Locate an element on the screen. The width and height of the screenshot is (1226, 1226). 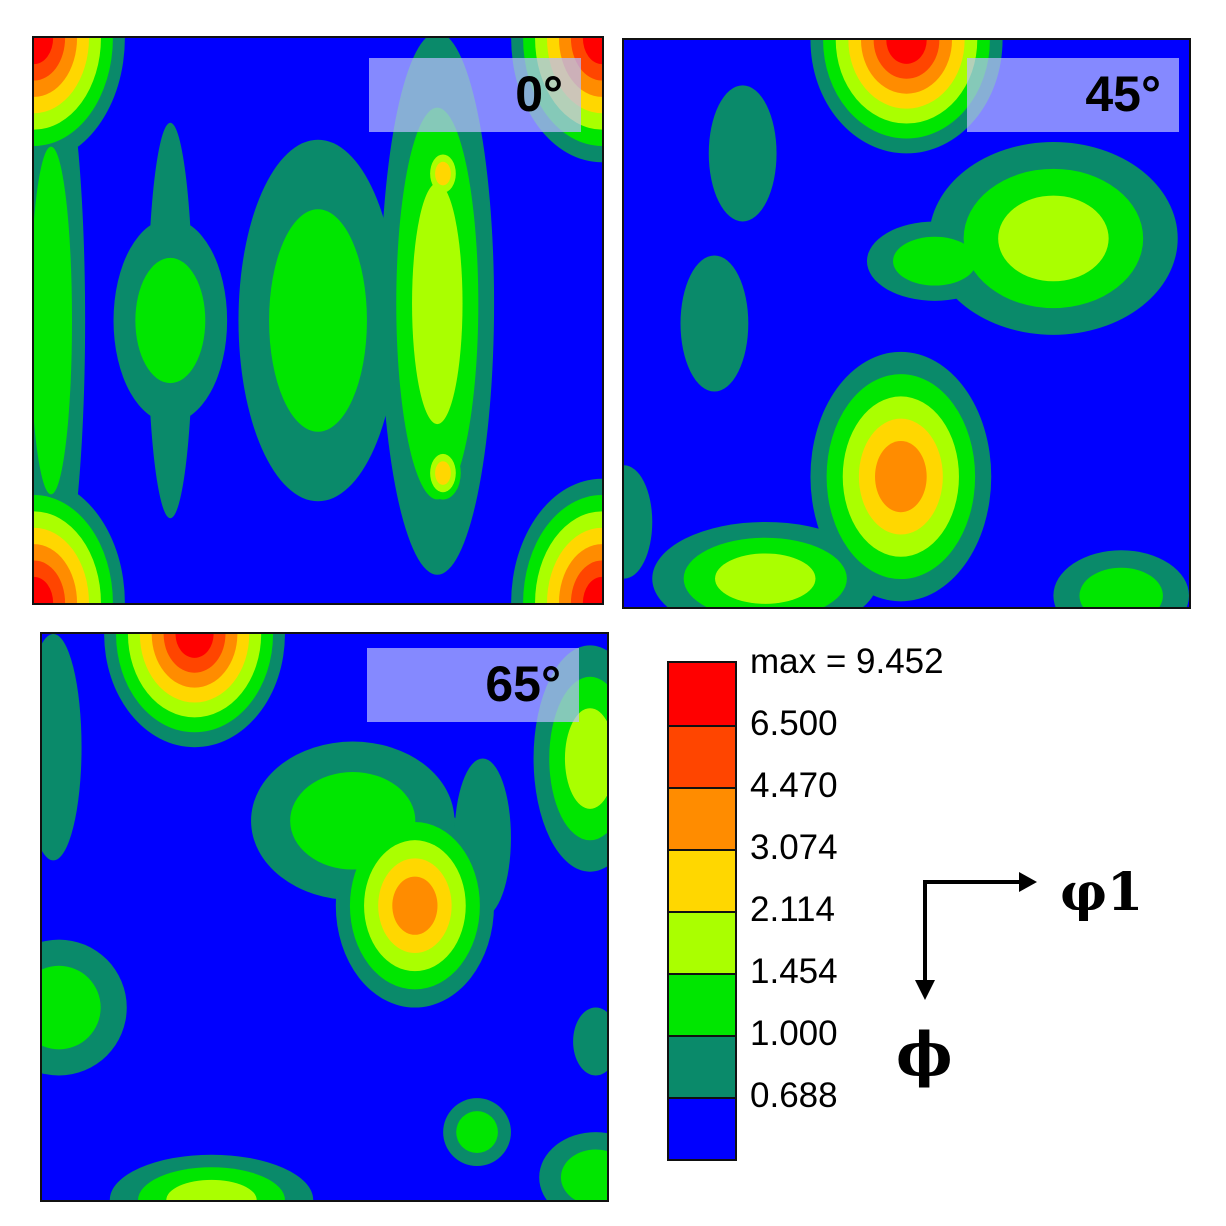
legend-label-0: 0.688 is located at coordinates (794, 1095).